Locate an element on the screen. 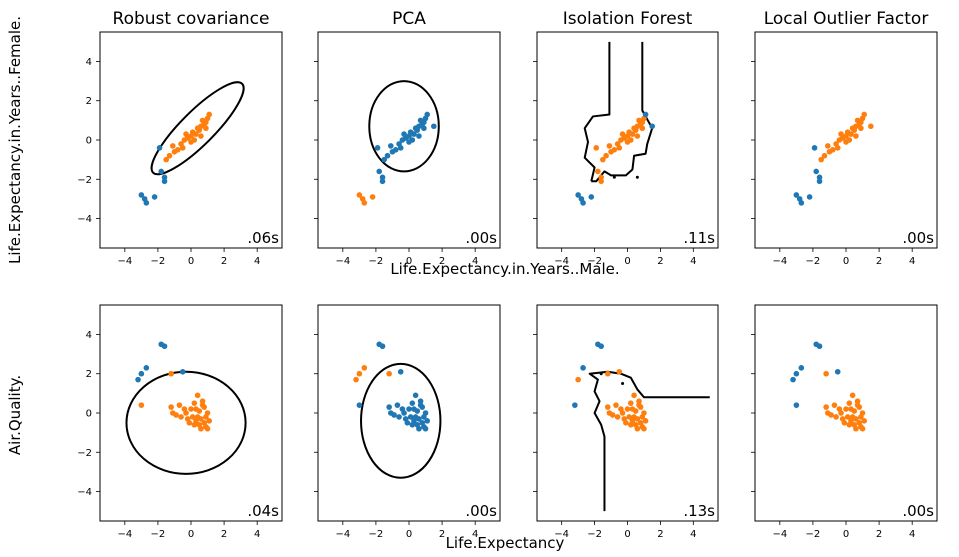 This screenshot has height=557, width=959. timing-label: .00s is located at coordinates (918, 511).